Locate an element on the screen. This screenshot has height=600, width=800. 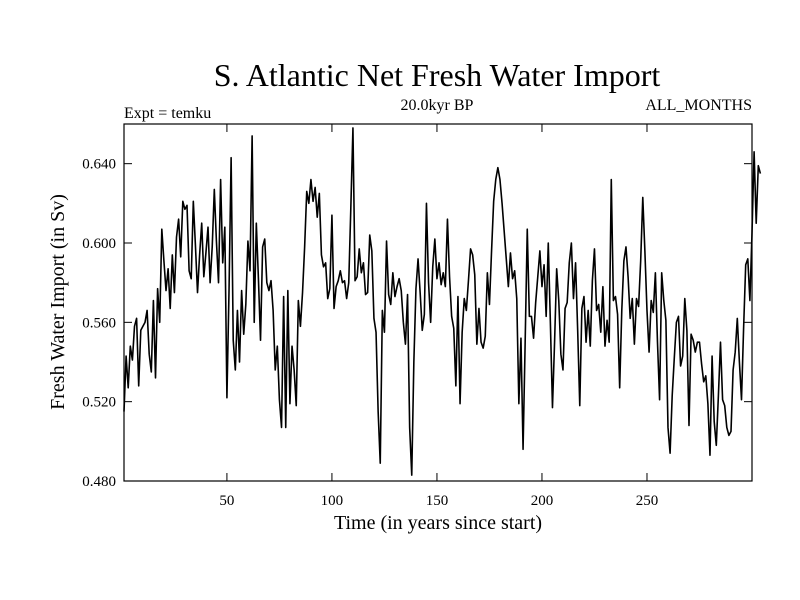
y-tick-label: 0.640 is located at coordinates (99, 165).